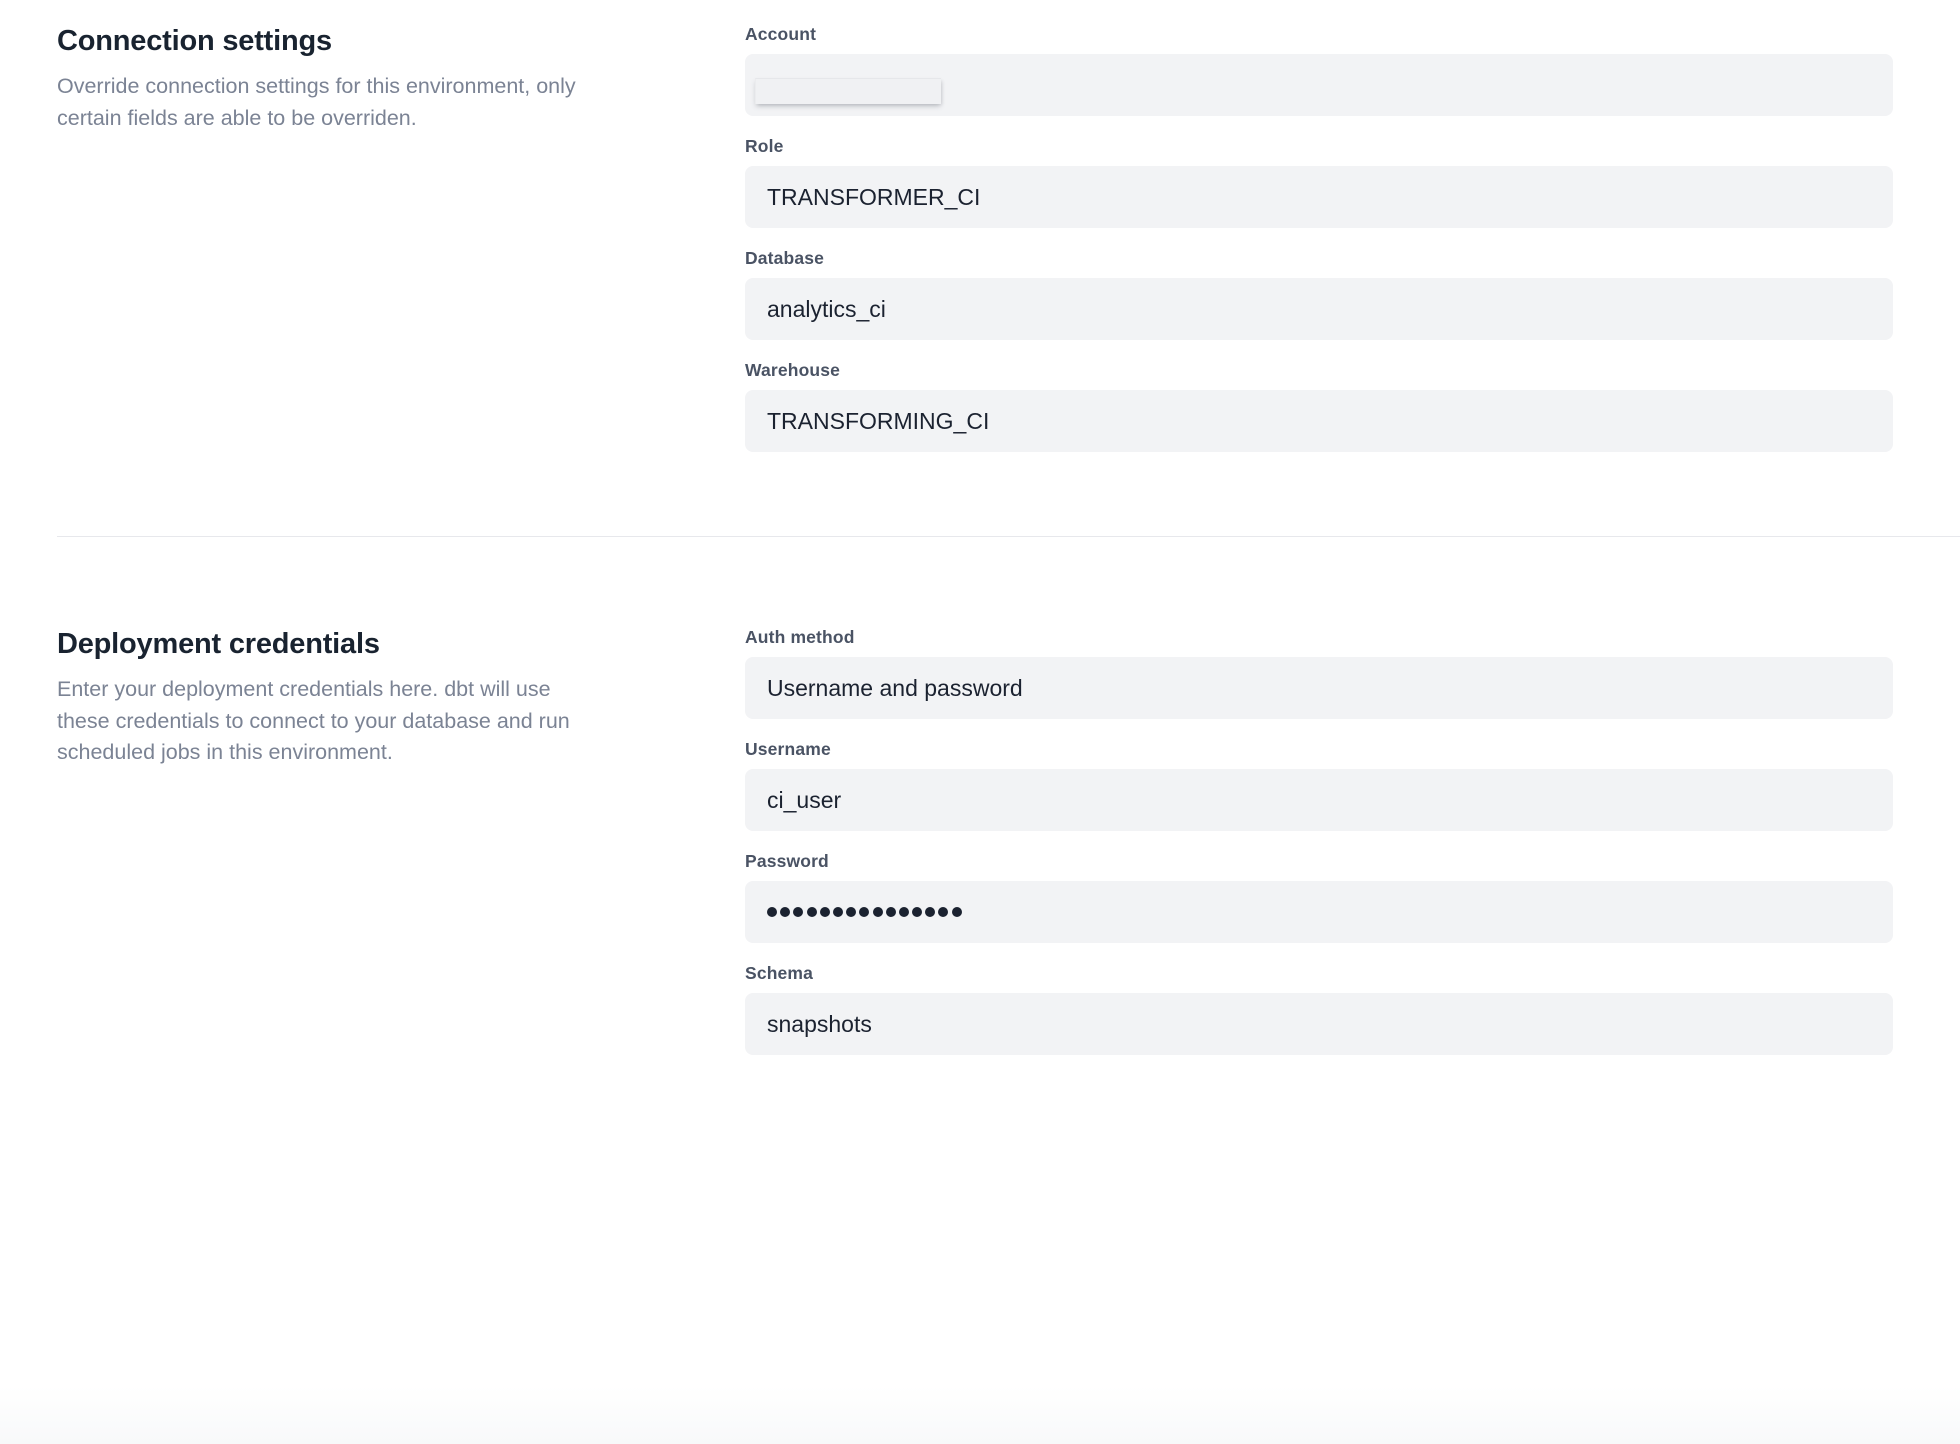 The width and height of the screenshot is (1960, 1444). I want to click on section-divider-wrap, so click(980, 536).